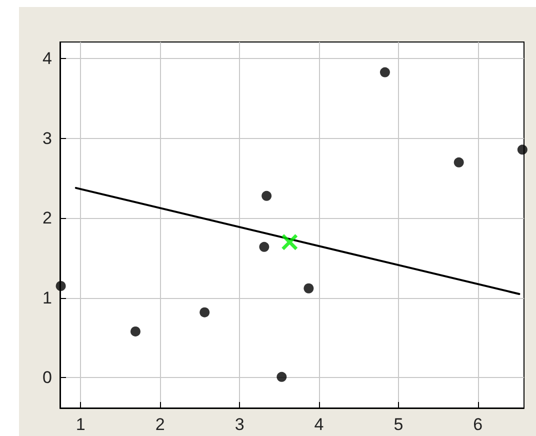  Describe the element at coordinates (319, 424) in the screenshot. I see `x-tick-label: 4` at that location.